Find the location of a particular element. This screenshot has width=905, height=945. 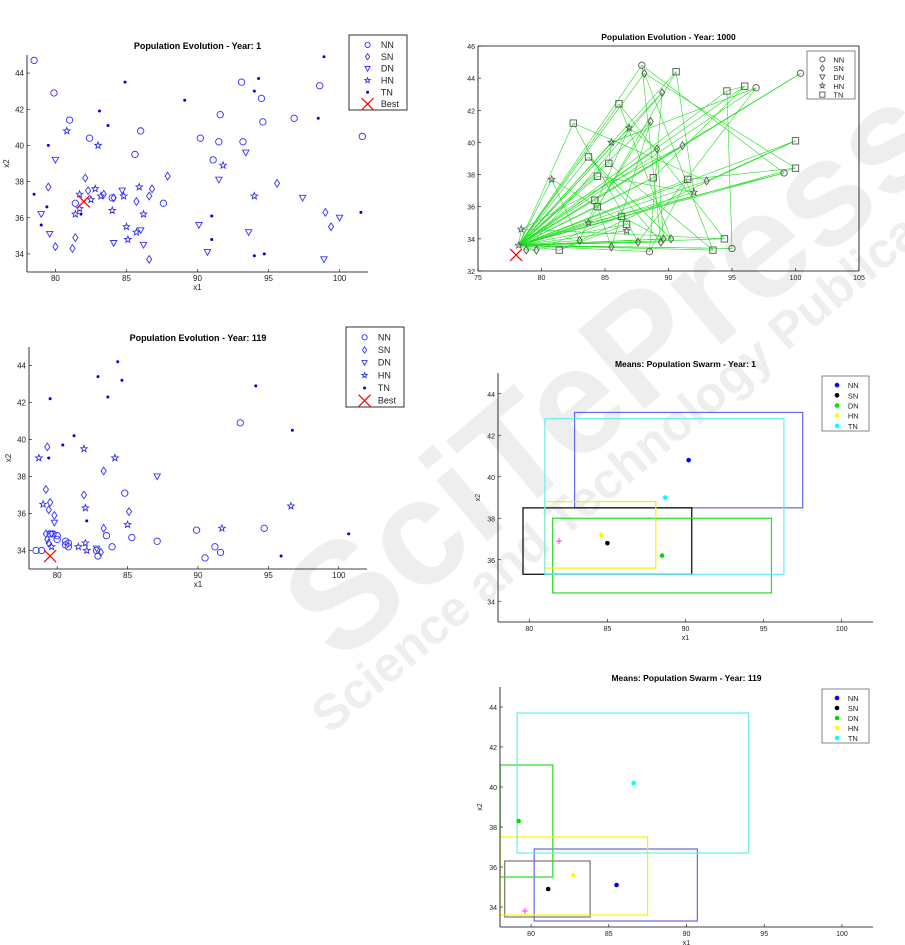

x-axis-label: x1 is located at coordinates (686, 638).